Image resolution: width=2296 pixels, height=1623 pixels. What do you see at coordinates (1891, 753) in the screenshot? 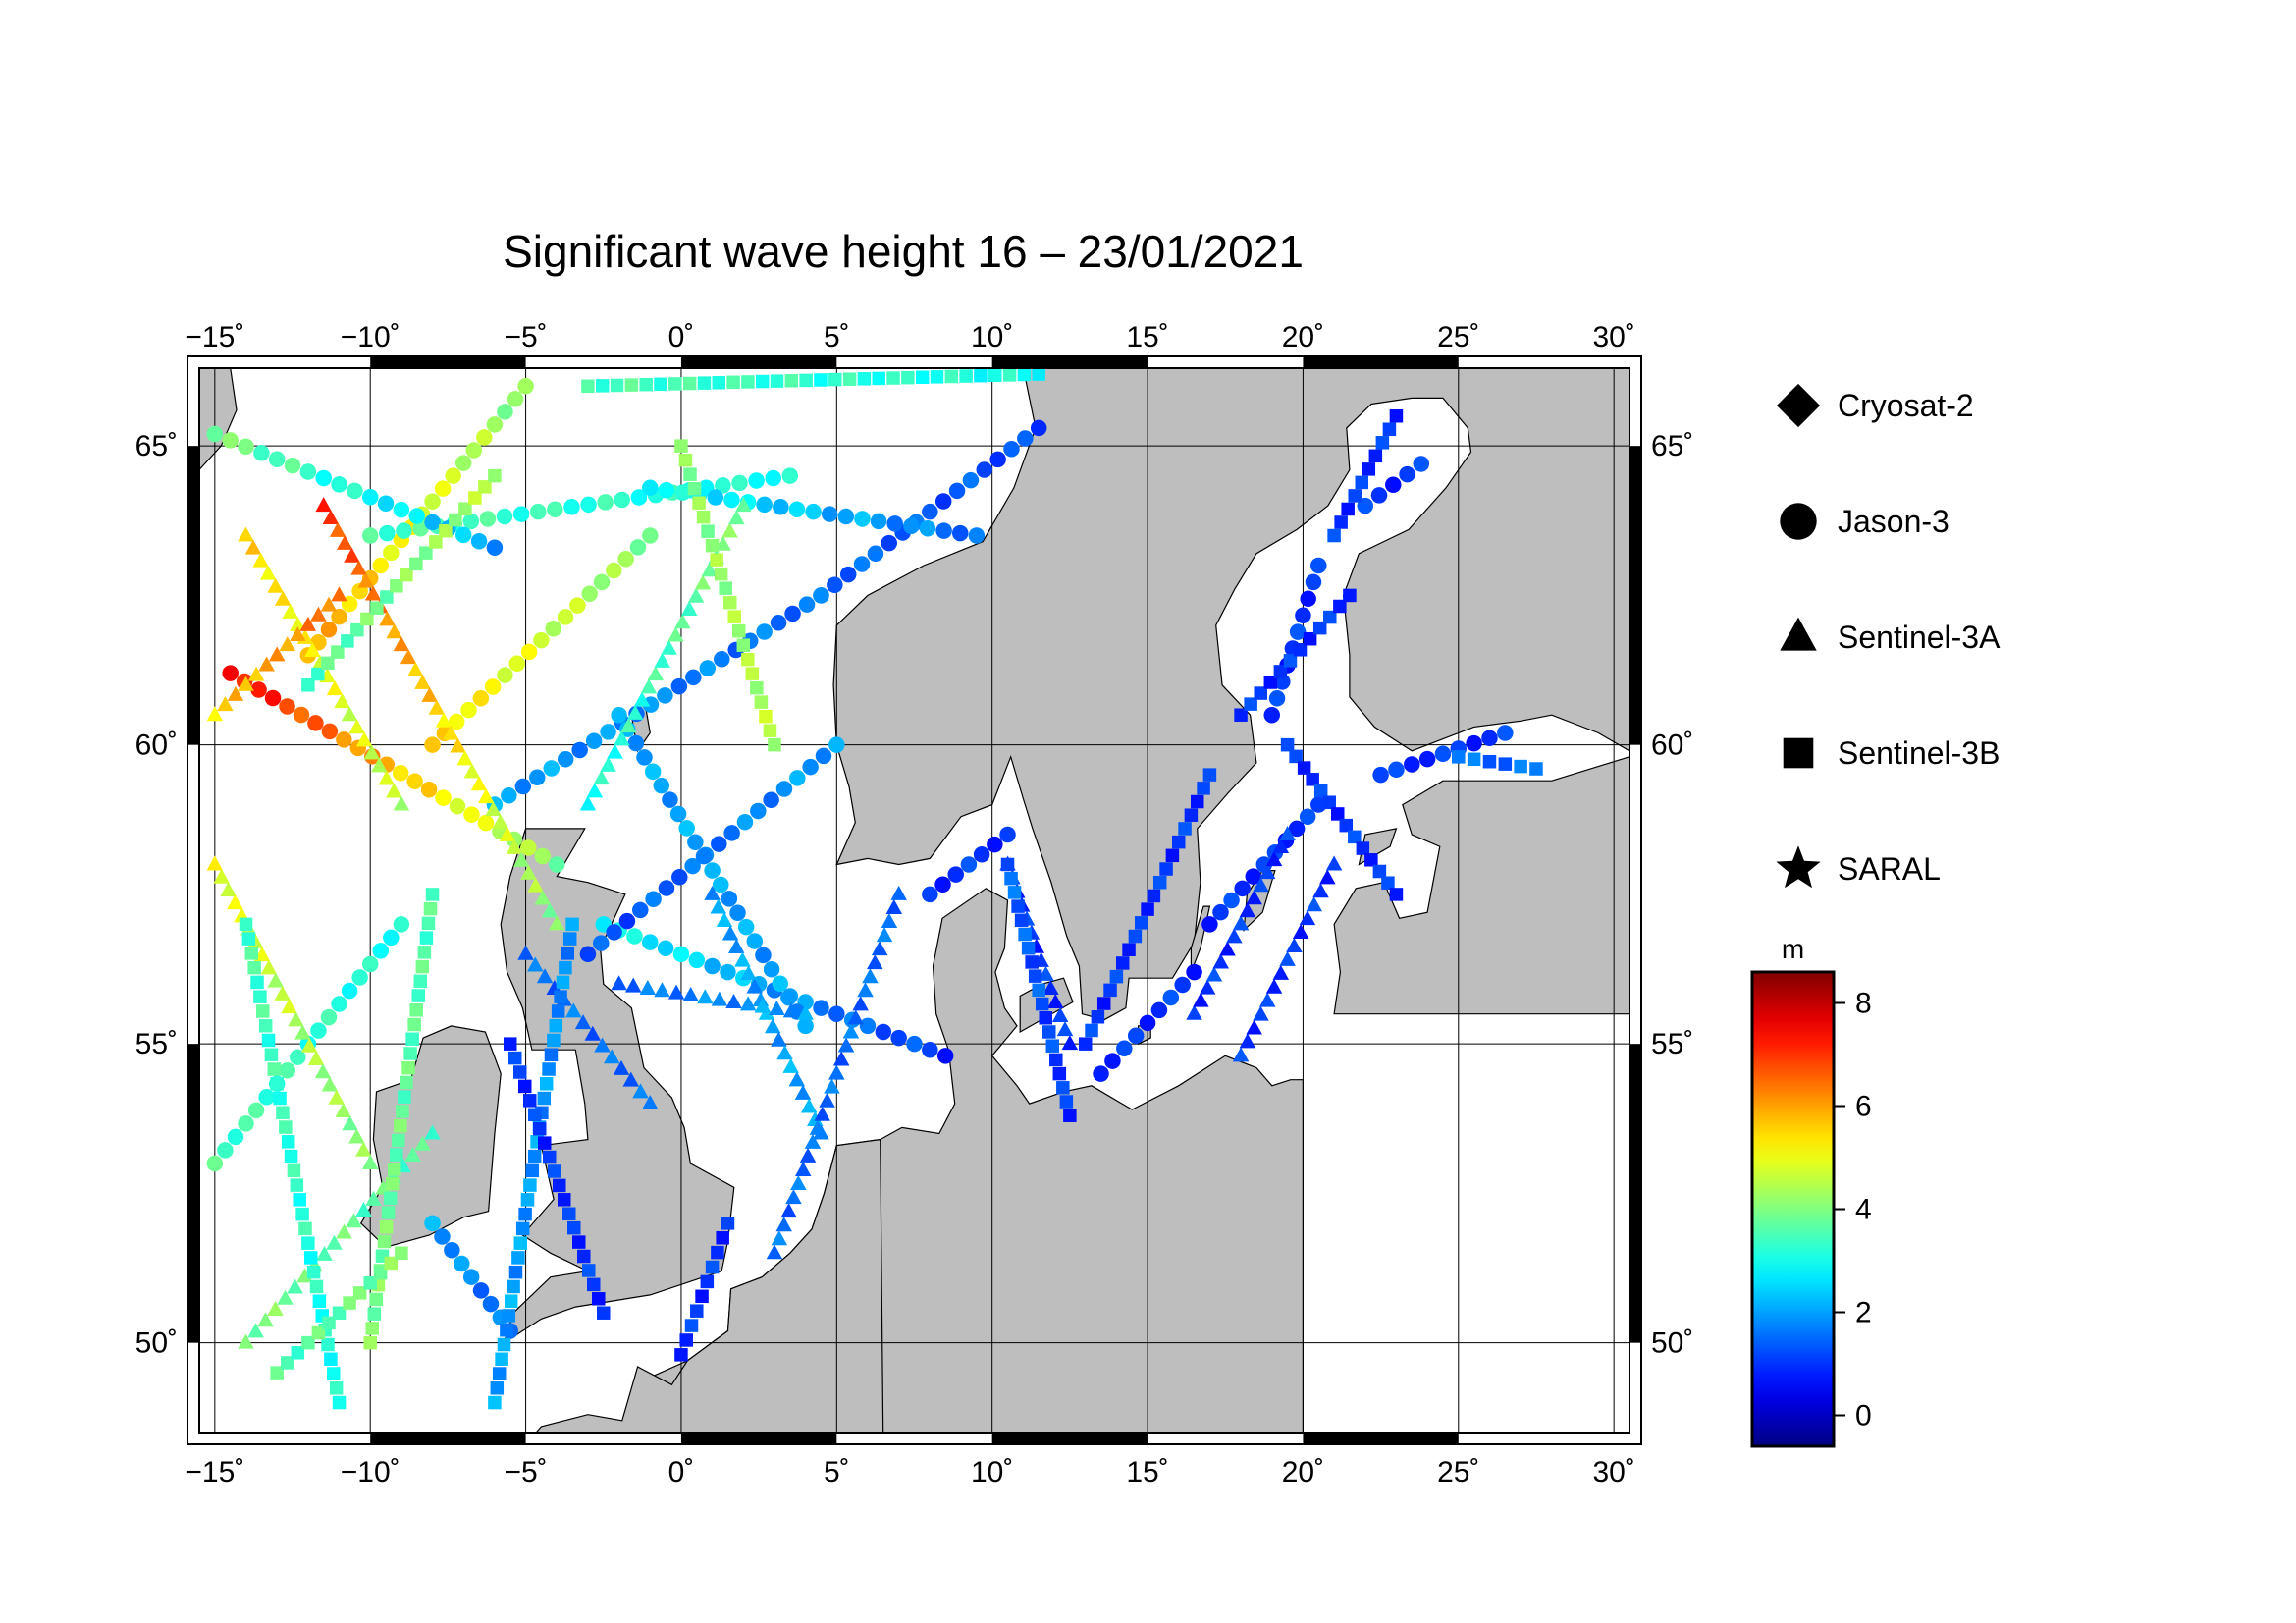
I see `legend-item-sentinel-3b: Sentinel-3B` at bounding box center [1891, 753].